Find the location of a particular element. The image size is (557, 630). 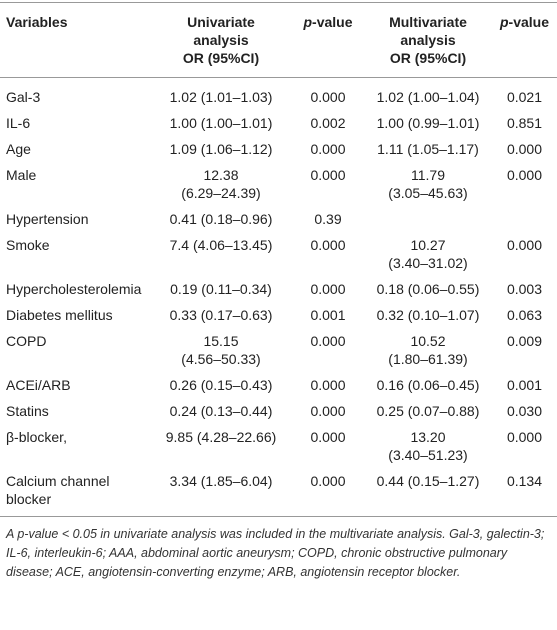

table-cell: Hypercholesterolemia is located at coordinates (75, 289).